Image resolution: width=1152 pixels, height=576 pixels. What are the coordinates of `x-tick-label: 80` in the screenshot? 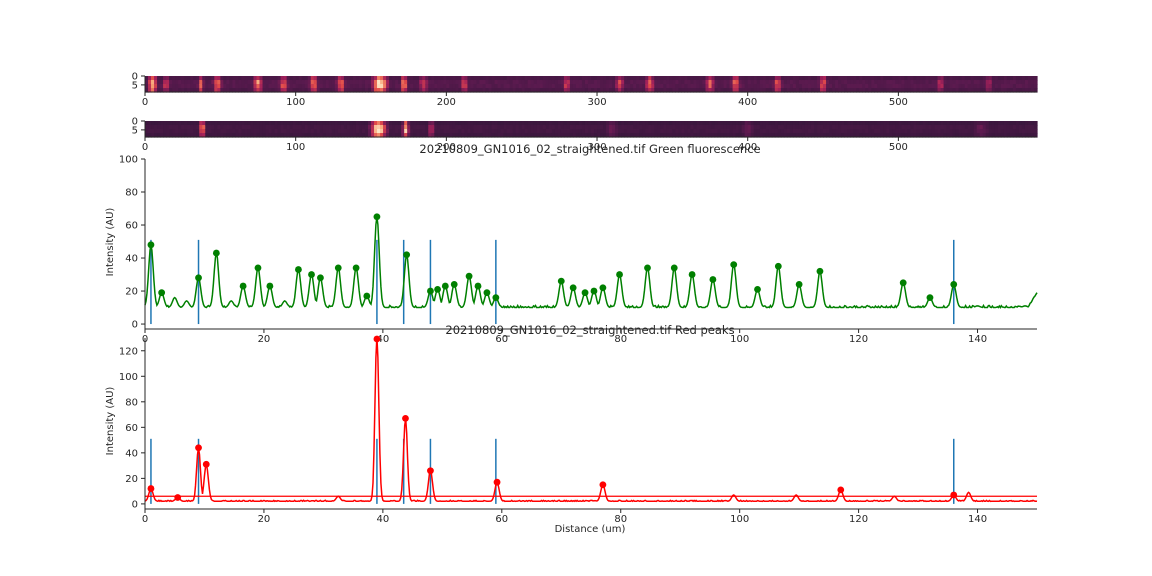 It's located at (620, 519).